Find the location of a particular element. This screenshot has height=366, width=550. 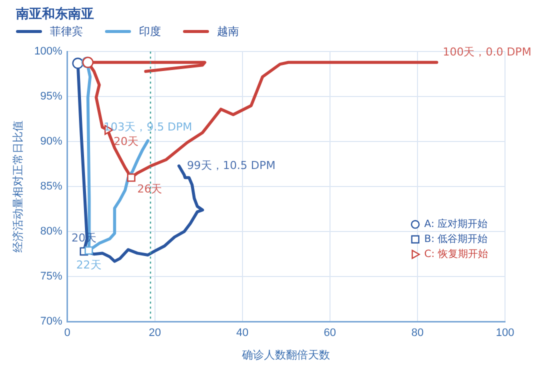

legend-label: 印度 is located at coordinates (149, 31).